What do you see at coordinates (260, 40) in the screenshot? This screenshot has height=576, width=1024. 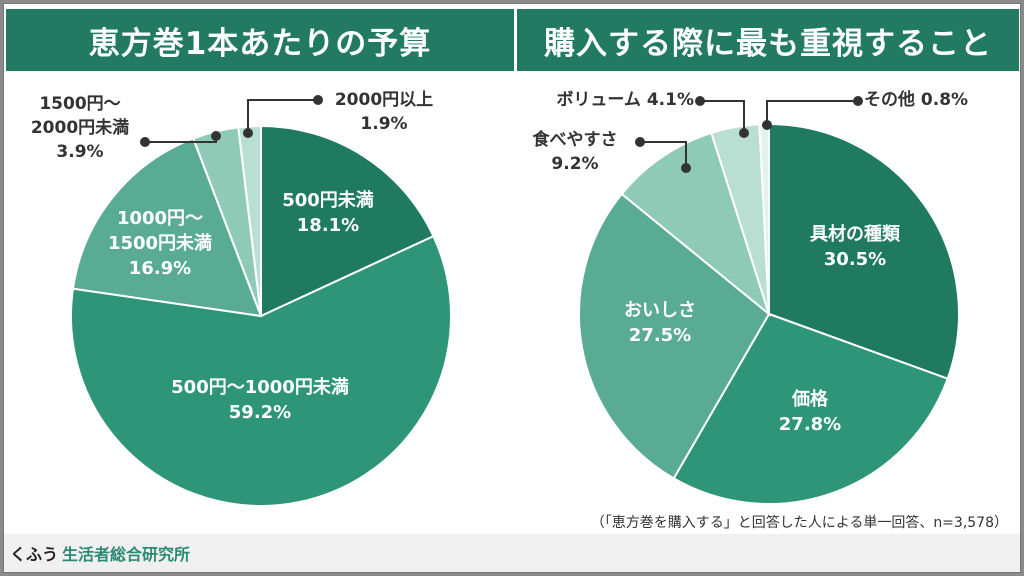 I see `left-chart-title: 恵方巻1本あたりの予算` at bounding box center [260, 40].